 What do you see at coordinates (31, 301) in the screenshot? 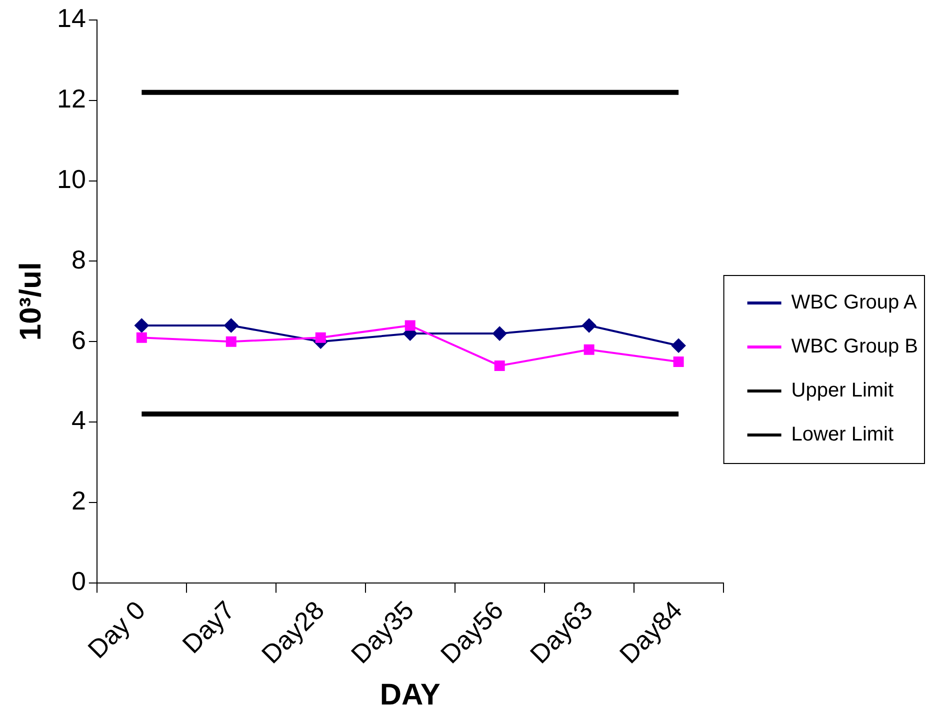
I see `y-axis-title: 10³/ul` at bounding box center [31, 301].